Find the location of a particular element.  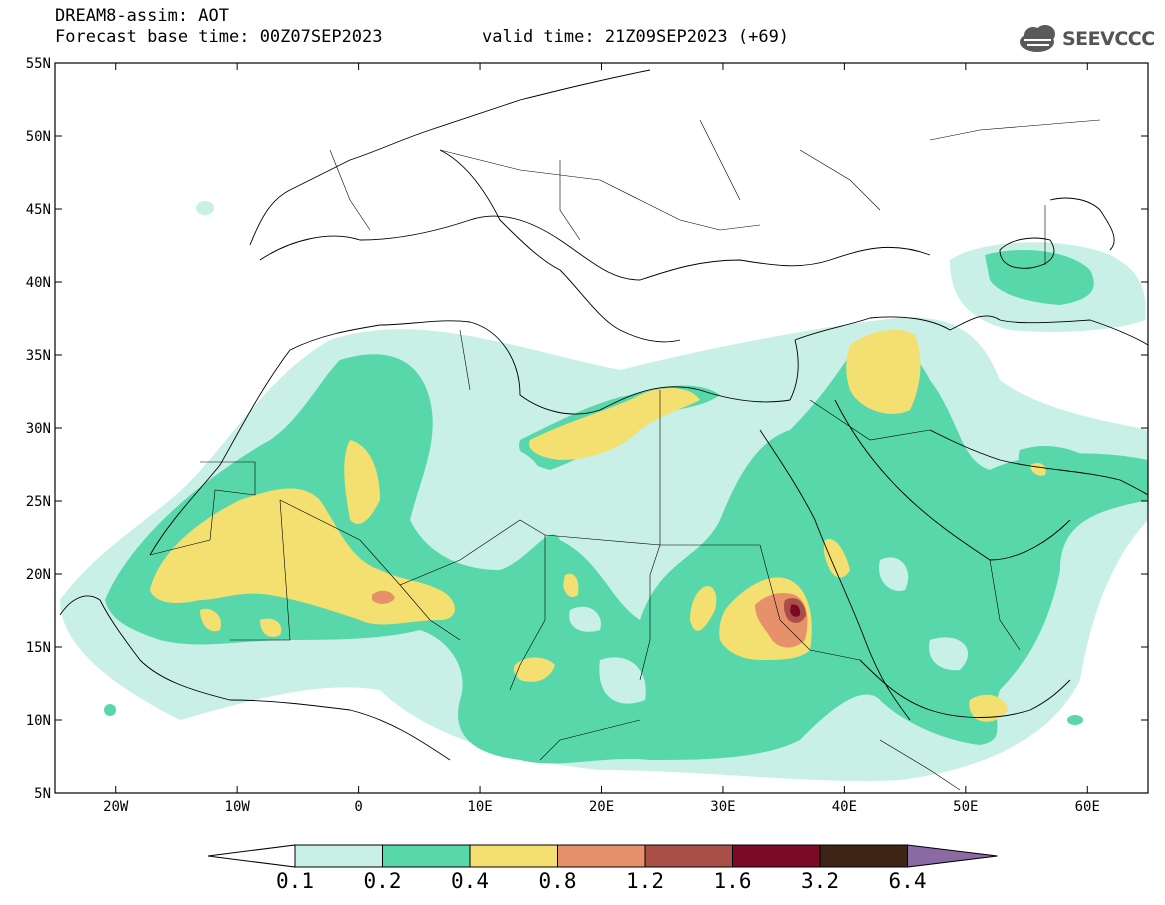

lat-tick-label: 35N is located at coordinates (38, 356).